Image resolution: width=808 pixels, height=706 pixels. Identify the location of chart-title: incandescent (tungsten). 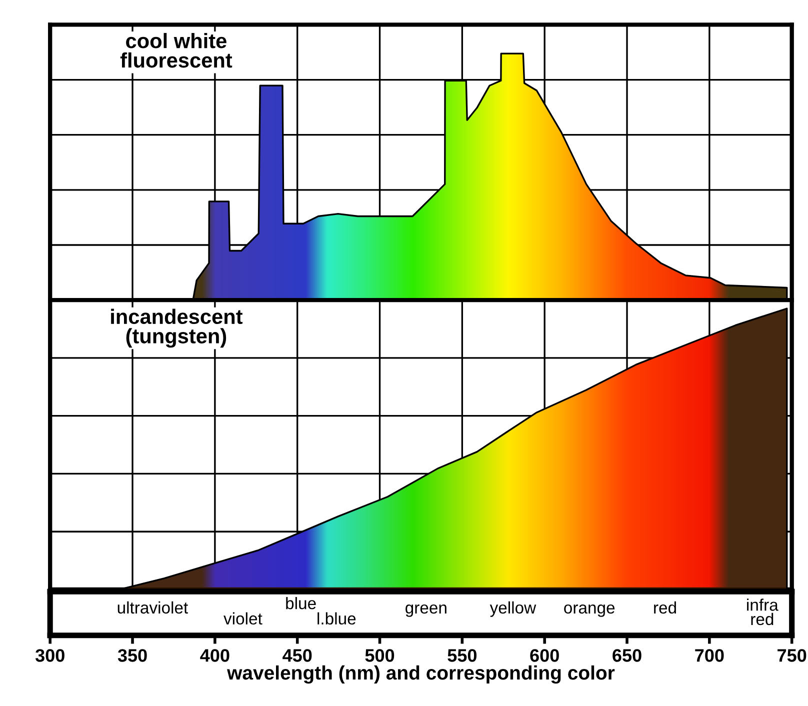
(177, 328).